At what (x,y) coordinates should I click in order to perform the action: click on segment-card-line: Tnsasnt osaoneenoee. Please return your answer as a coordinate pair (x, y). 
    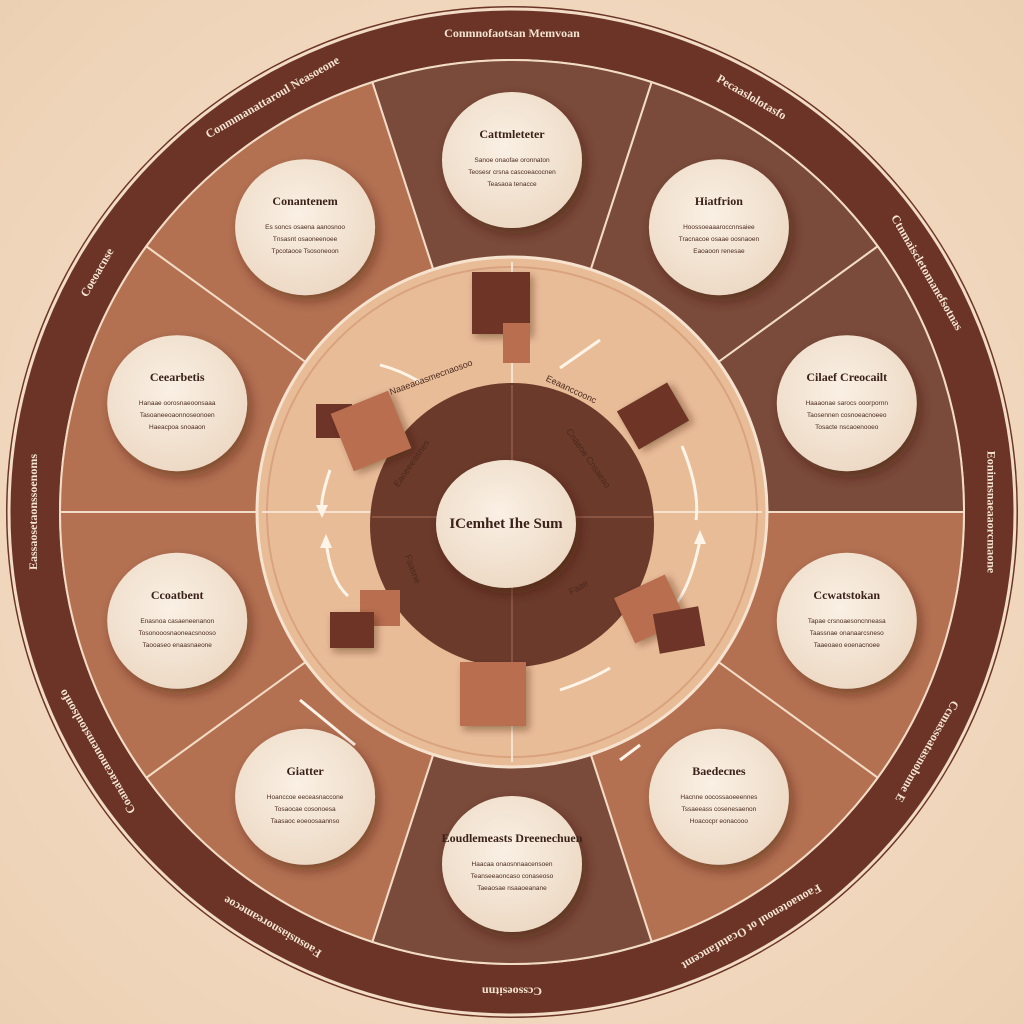
    Looking at the image, I should click on (305, 239).